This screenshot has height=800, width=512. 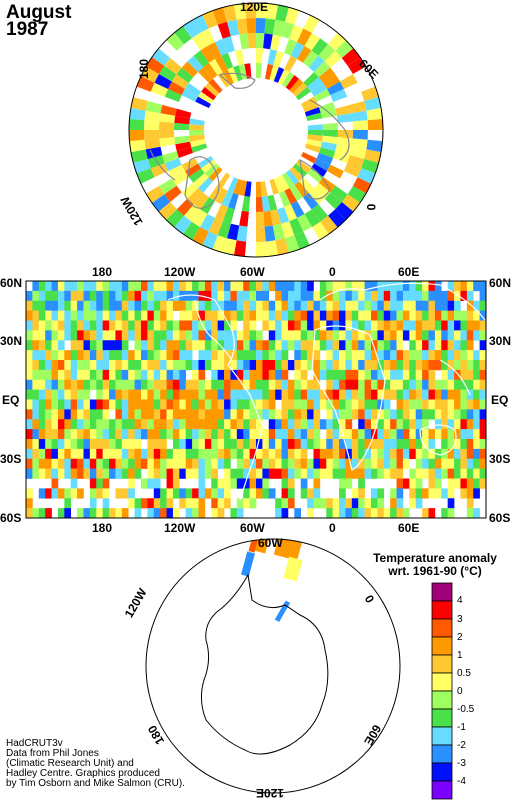 I want to click on left-axis-30s: 30S, so click(x=11, y=459).